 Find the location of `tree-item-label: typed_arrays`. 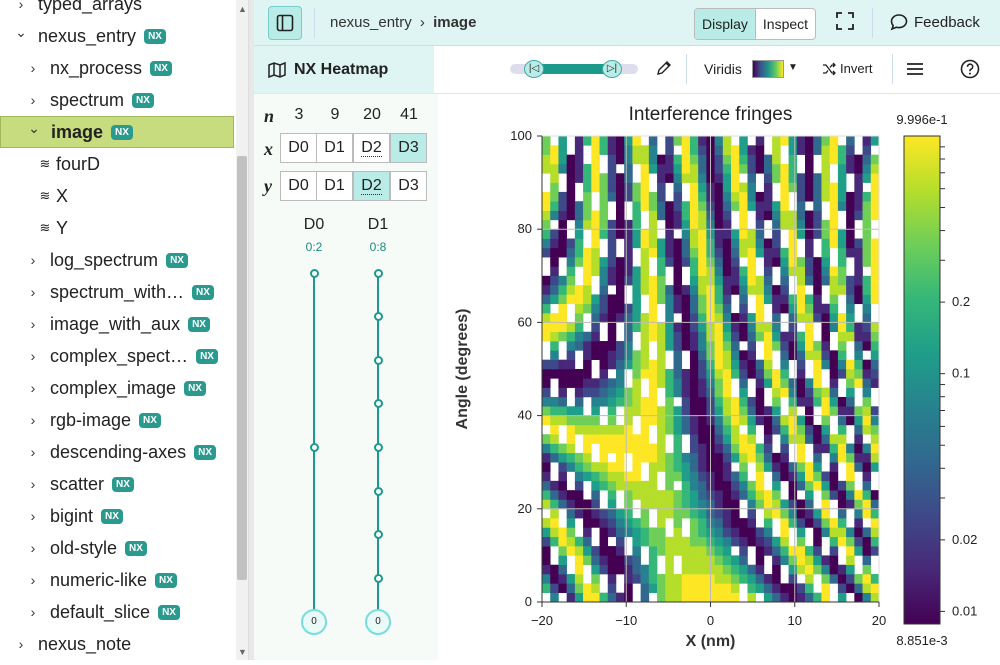

tree-item-label: typed_arrays is located at coordinates (90, 7).